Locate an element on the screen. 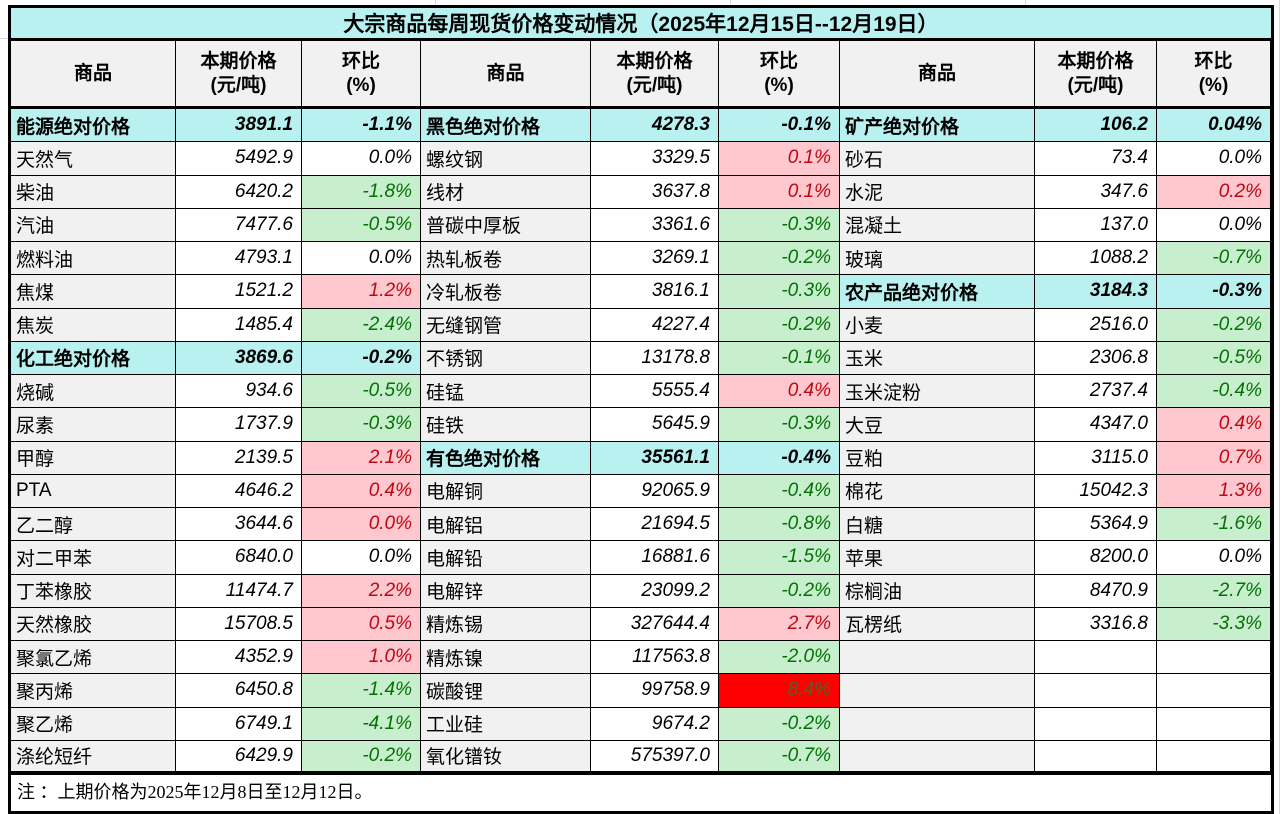 The height and width of the screenshot is (814, 1282). price-cell: 4278.3 is located at coordinates (655, 126).